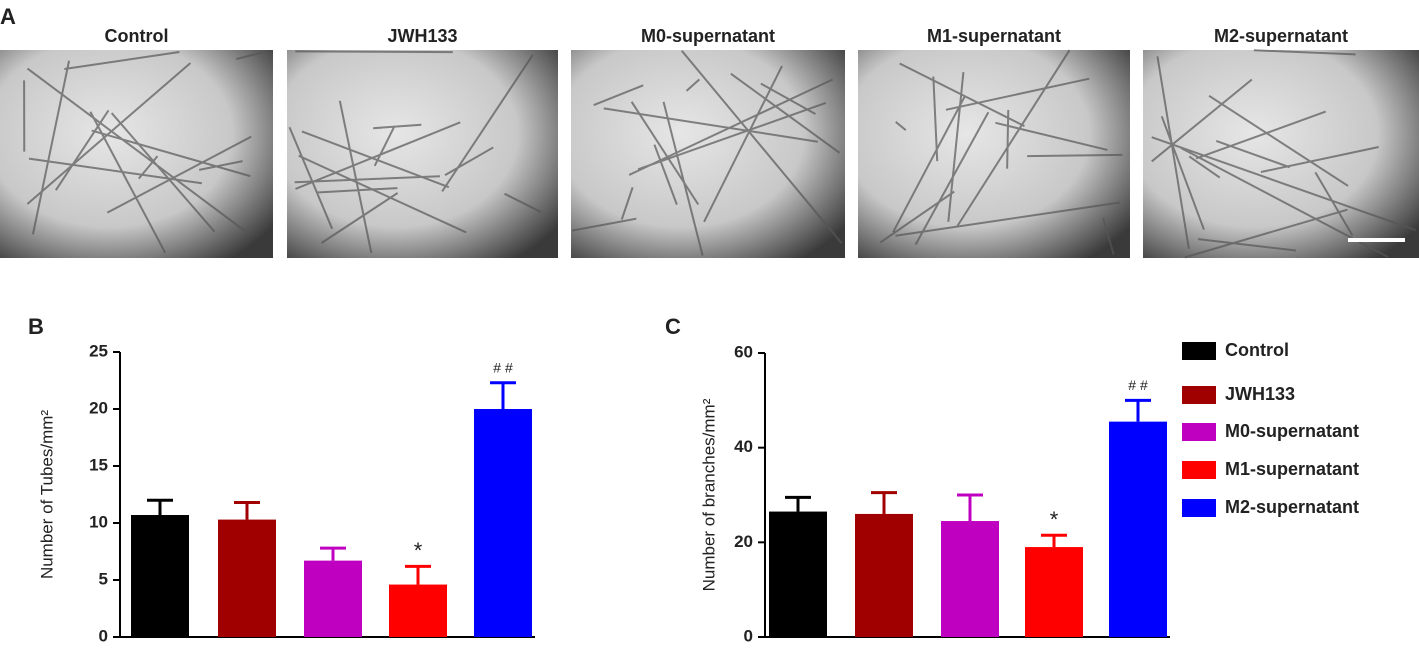 This screenshot has width=1419, height=649. What do you see at coordinates (708, 494) in the screenshot?
I see `y-axis-label: Number of branches/mm²` at bounding box center [708, 494].